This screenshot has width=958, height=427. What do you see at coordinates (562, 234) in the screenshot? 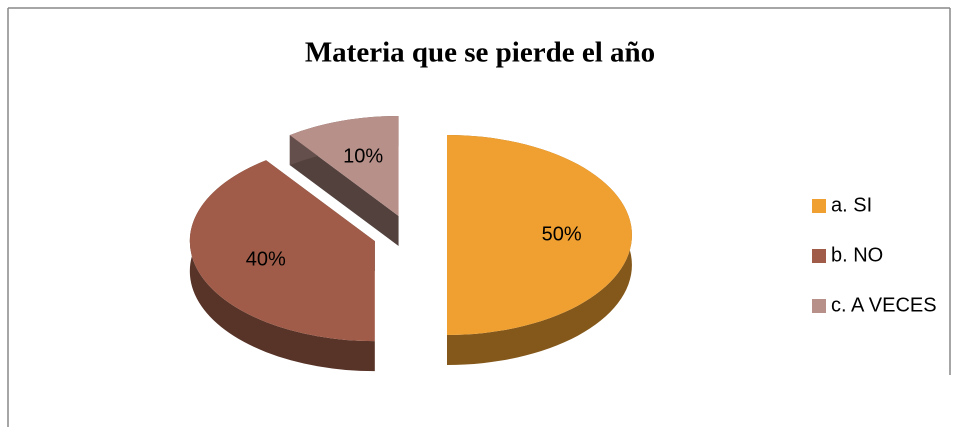
I see `data-label: 50%` at bounding box center [562, 234].